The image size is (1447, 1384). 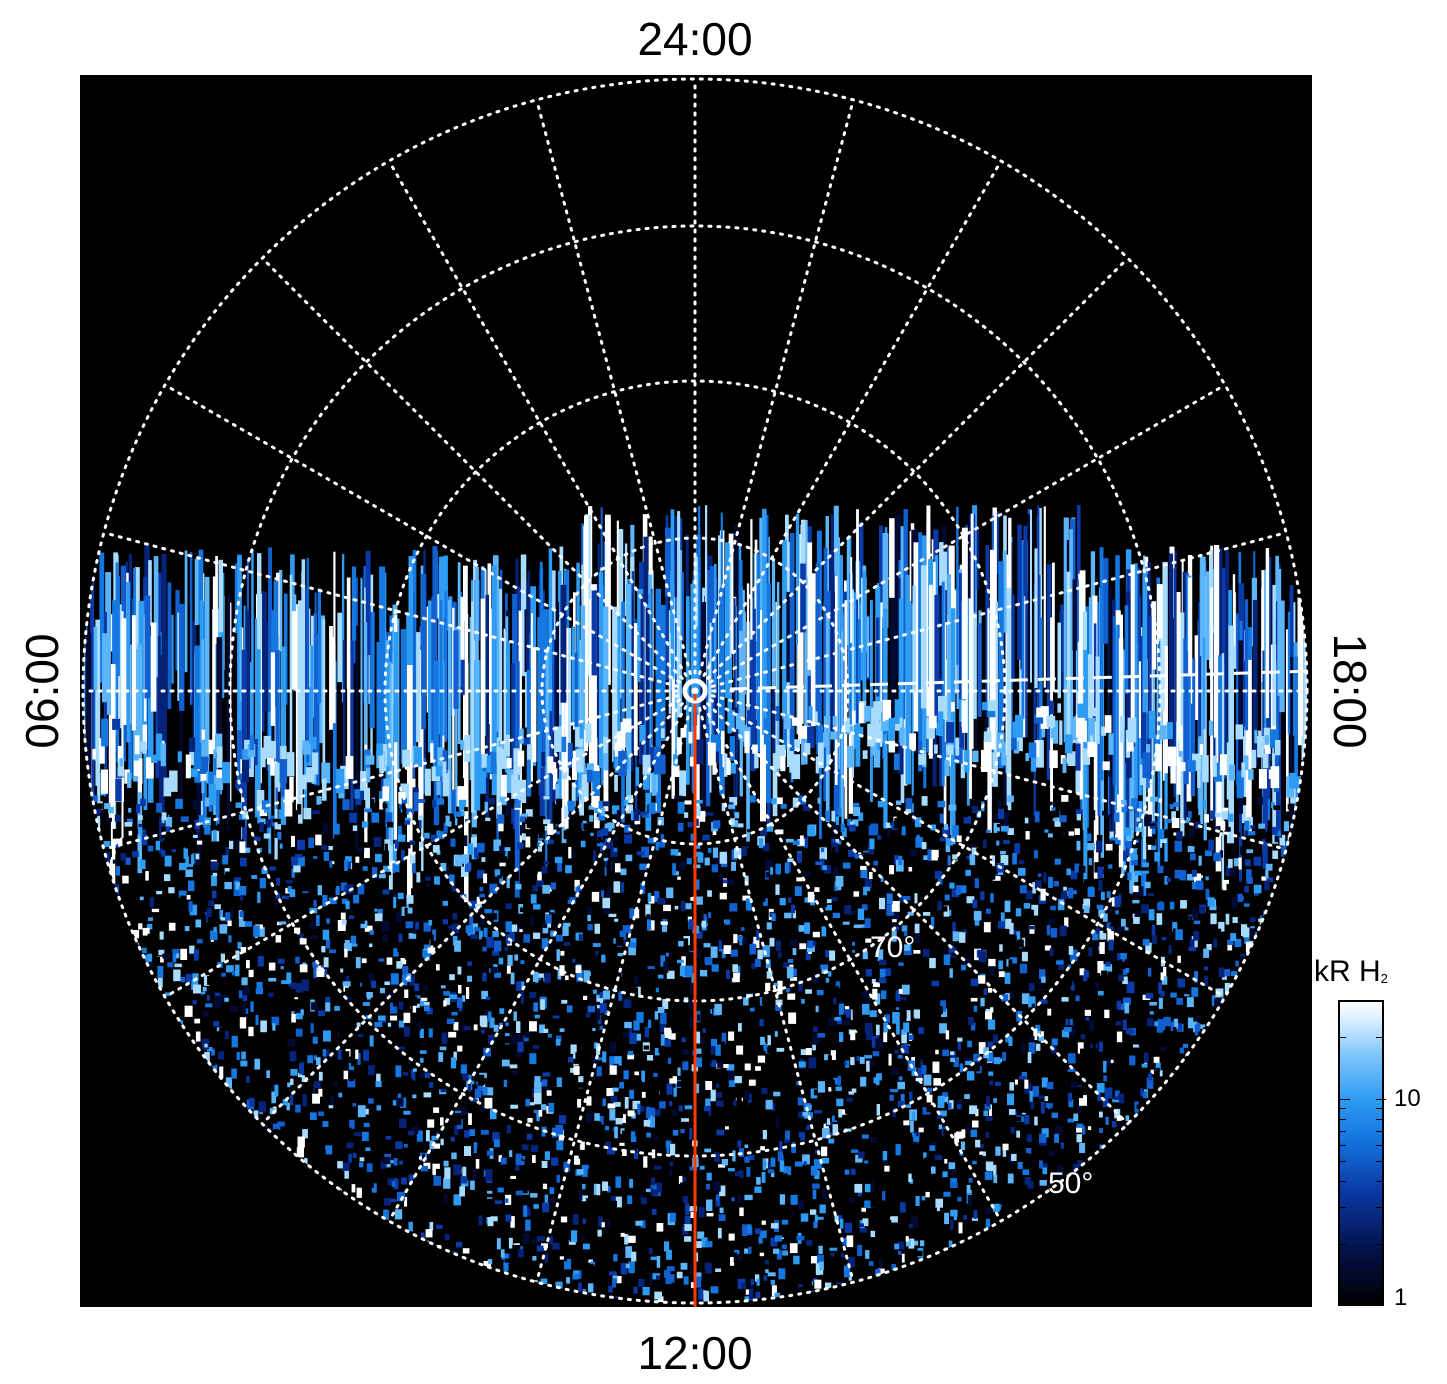 What do you see at coordinates (1070, 1183) in the screenshot?
I see `latitude-label-50: 50°` at bounding box center [1070, 1183].